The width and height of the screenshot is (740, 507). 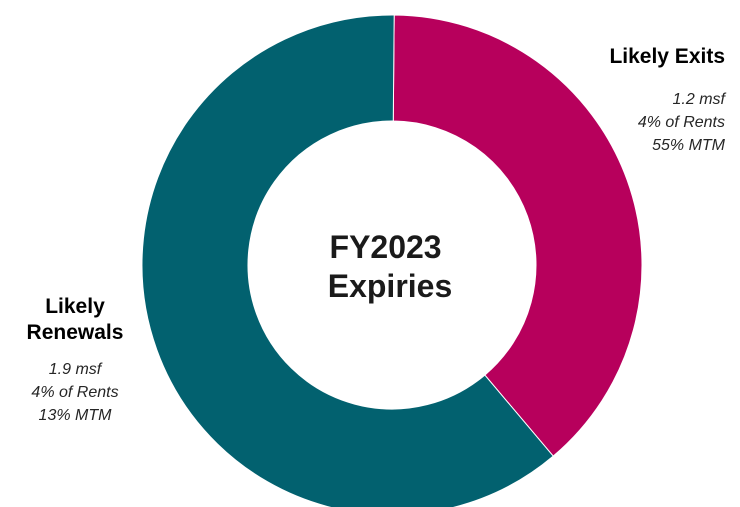 What do you see at coordinates (681, 122) in the screenshot?
I see `slice-label-exits-detail-2: 4% of Rents` at bounding box center [681, 122].